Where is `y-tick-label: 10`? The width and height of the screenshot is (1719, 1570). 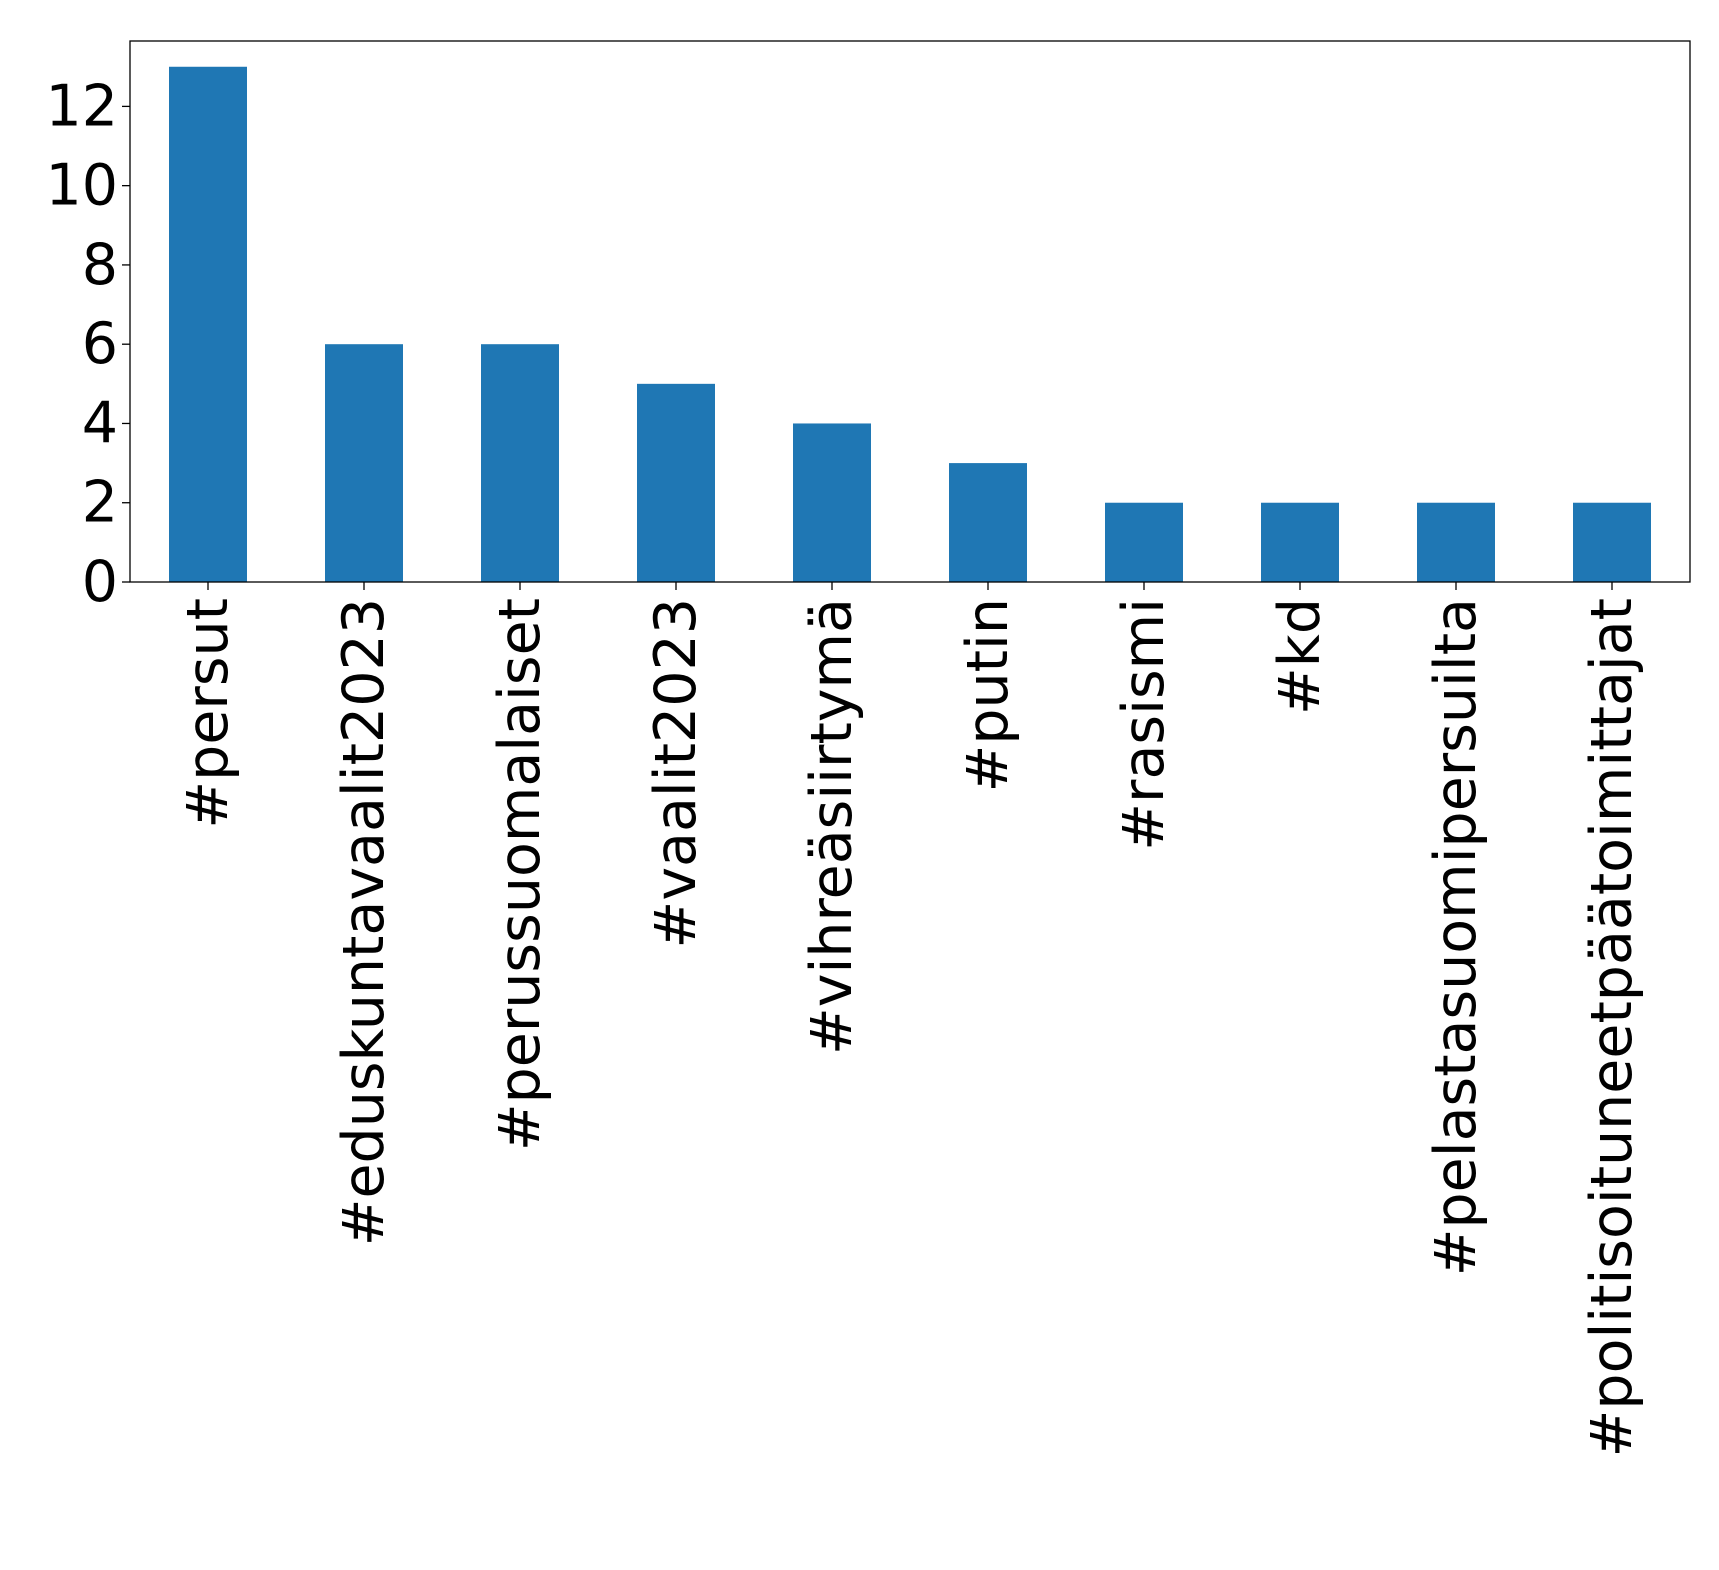
y-tick-label: 10 is located at coordinates (81, 186).